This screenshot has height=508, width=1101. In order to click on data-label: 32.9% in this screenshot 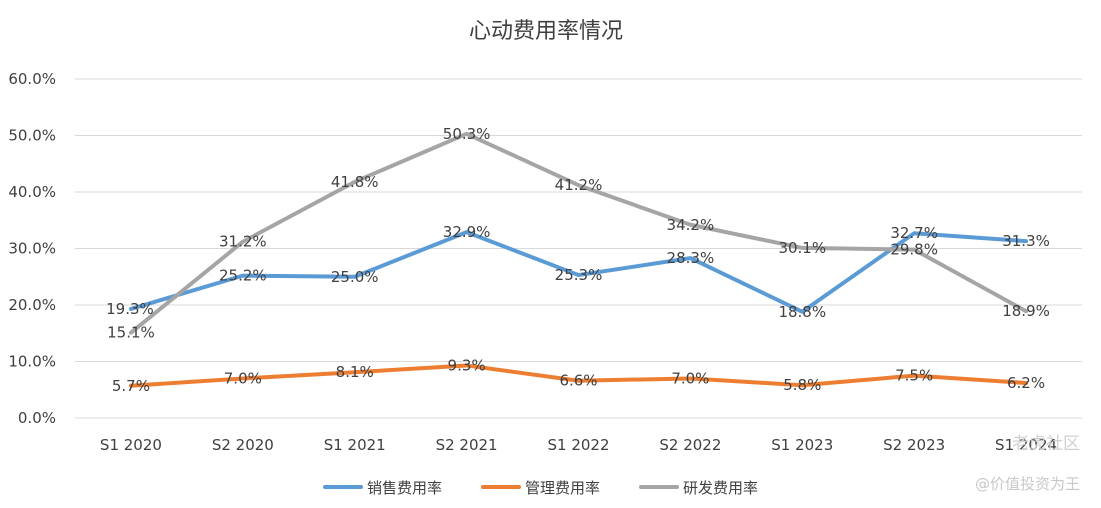, I will do `click(467, 232)`.